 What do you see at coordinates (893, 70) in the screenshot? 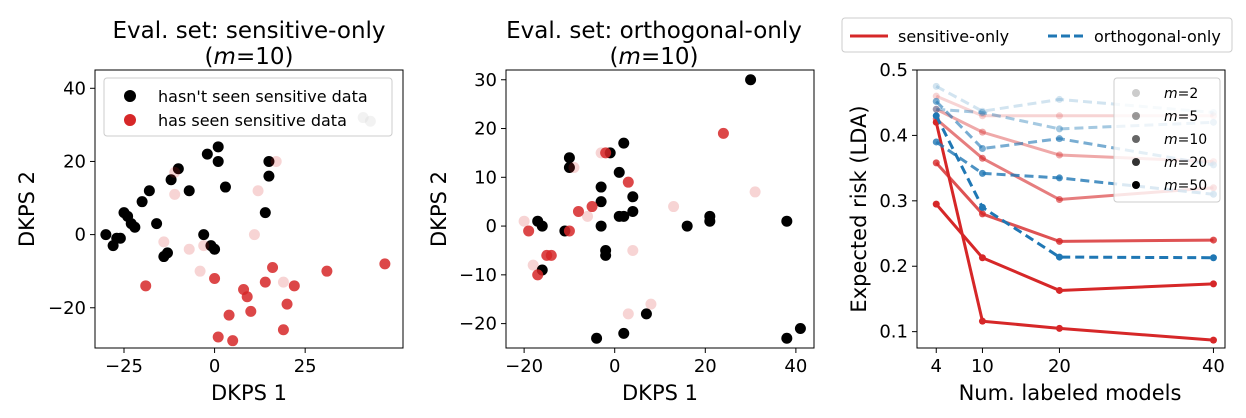
I see `panel3-ytick-label: 0.5` at bounding box center [893, 70].